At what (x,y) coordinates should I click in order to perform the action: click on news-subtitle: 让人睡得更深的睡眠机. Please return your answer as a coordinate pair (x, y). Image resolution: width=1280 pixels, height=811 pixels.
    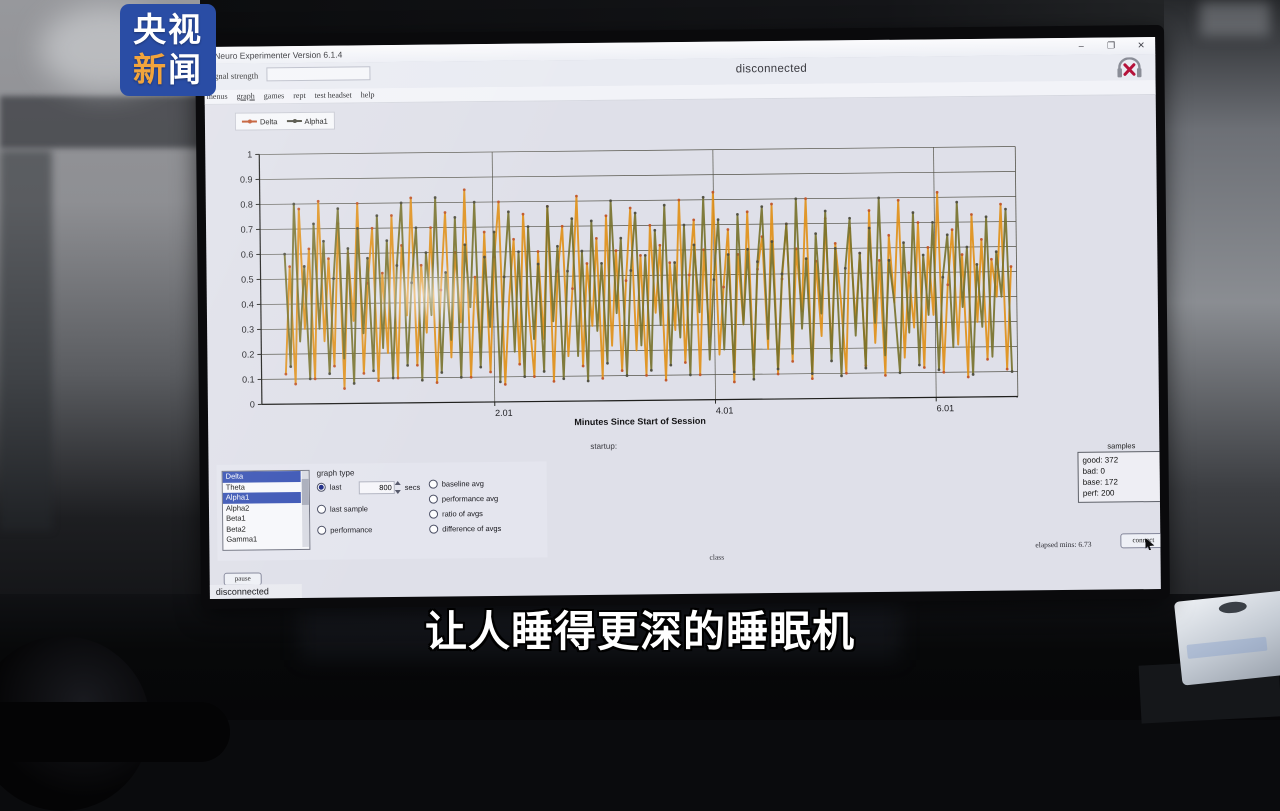
    Looking at the image, I should click on (640, 628).